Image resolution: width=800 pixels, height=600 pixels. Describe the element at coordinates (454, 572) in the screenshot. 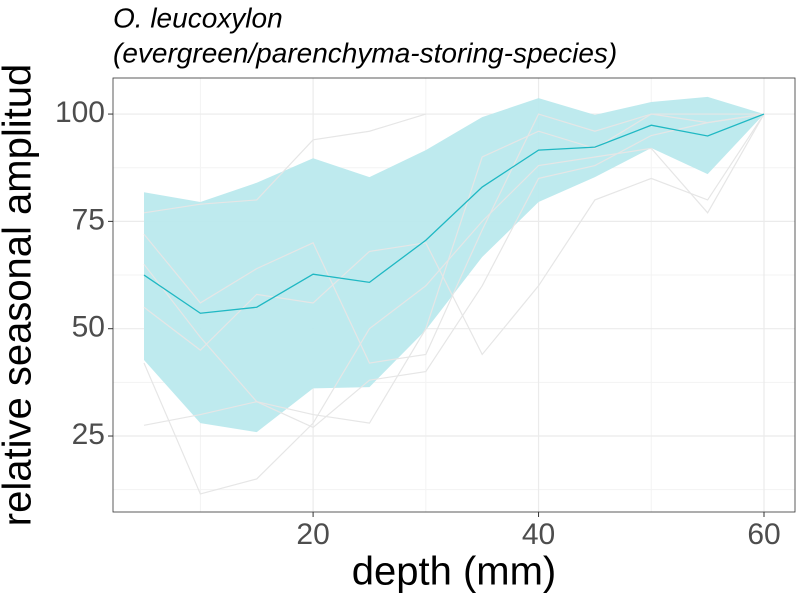

I see `x-axis-title: depth (mm)` at that location.